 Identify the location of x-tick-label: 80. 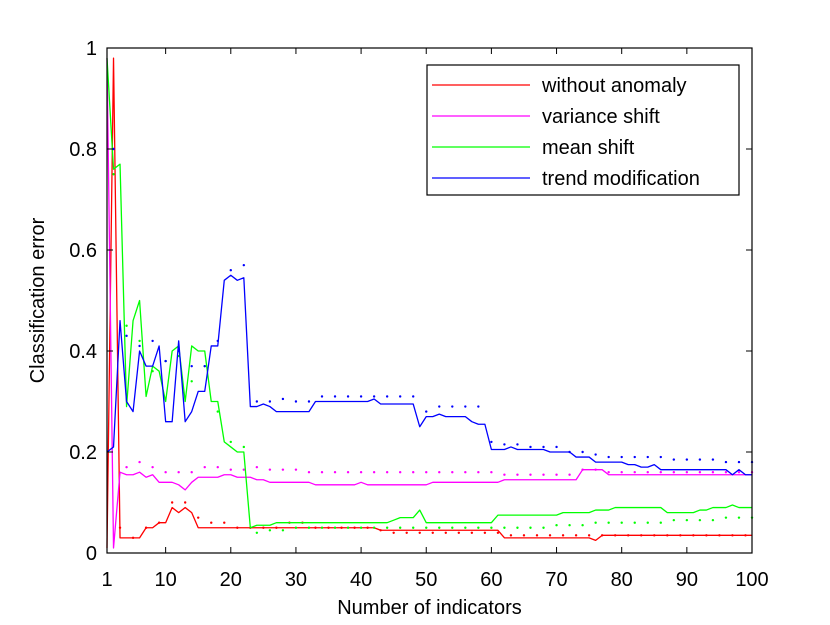
(622, 580).